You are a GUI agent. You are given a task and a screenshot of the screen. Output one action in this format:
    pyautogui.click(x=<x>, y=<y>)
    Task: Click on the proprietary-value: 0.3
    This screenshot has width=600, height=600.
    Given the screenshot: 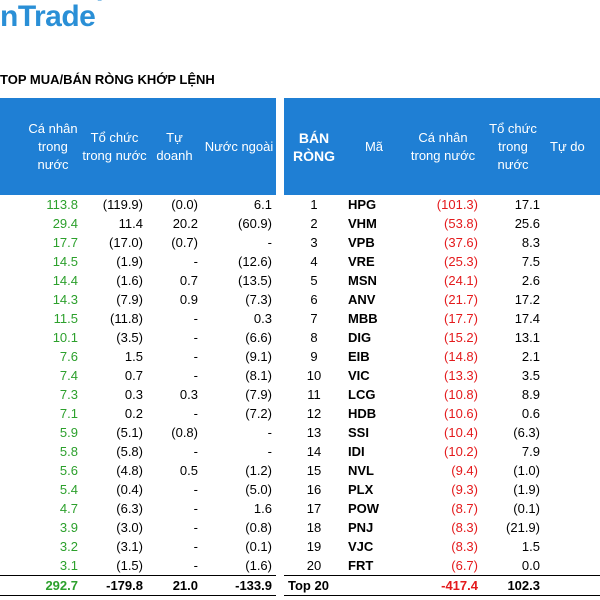 What is the action you would take?
    pyautogui.click(x=188, y=394)
    